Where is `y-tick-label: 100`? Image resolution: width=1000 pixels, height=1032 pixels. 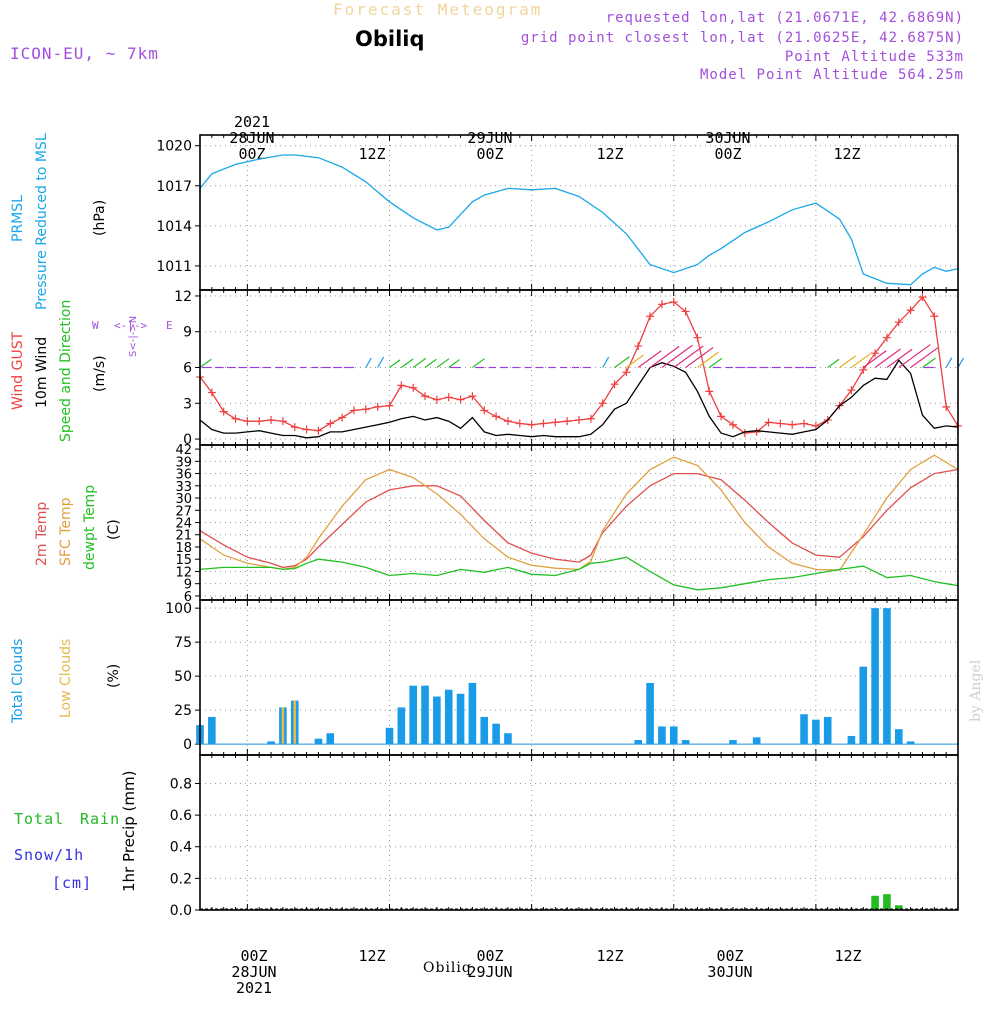
y-tick-label: 100 is located at coordinates (178, 609).